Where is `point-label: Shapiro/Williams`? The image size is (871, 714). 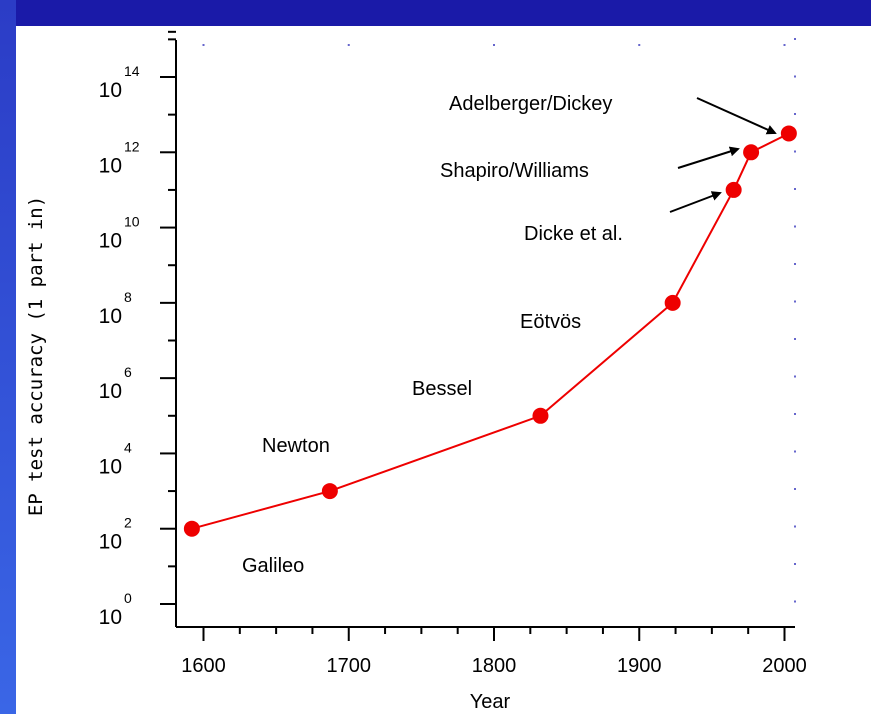
point-label: Shapiro/Williams is located at coordinates (514, 171).